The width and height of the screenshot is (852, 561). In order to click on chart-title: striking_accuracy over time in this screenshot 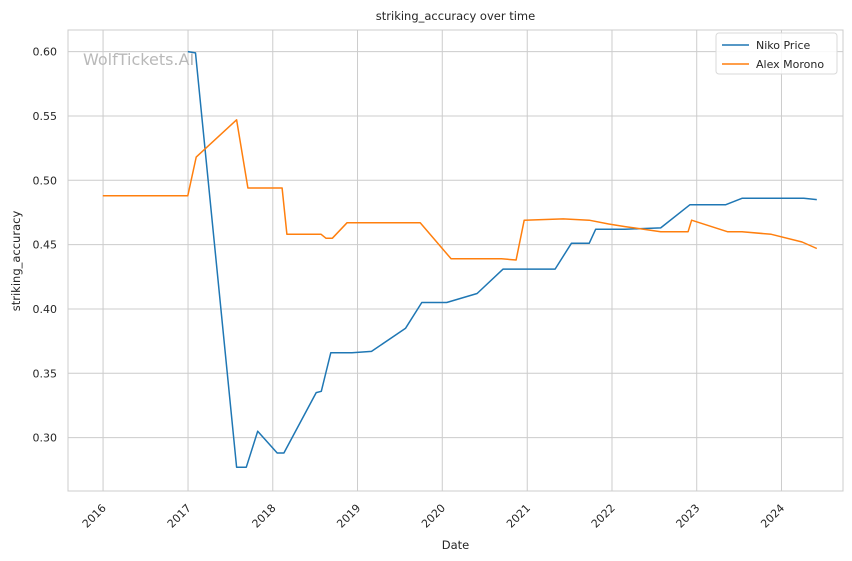, I will do `click(455, 16)`.